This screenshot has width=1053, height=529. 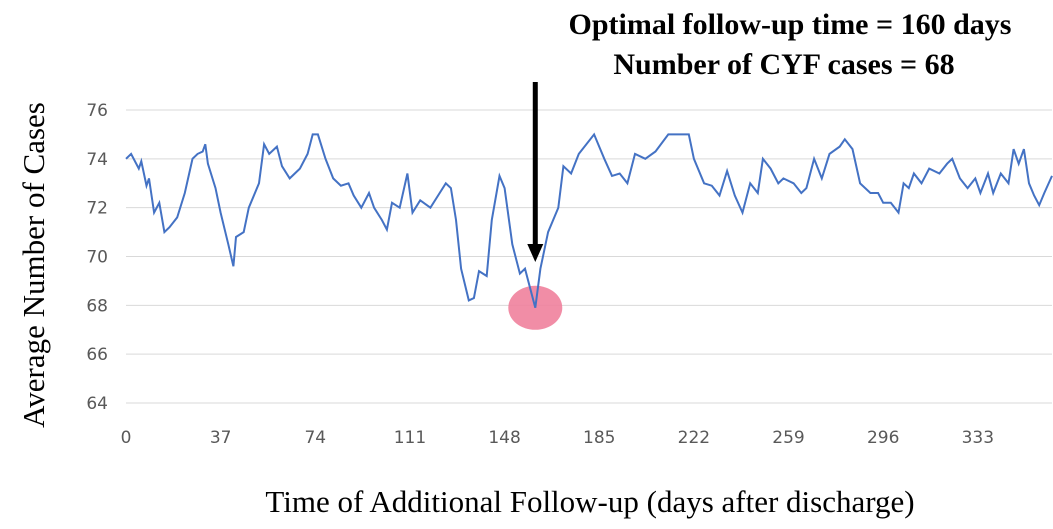 I want to click on x-tick-label: 37, so click(x=221, y=438).